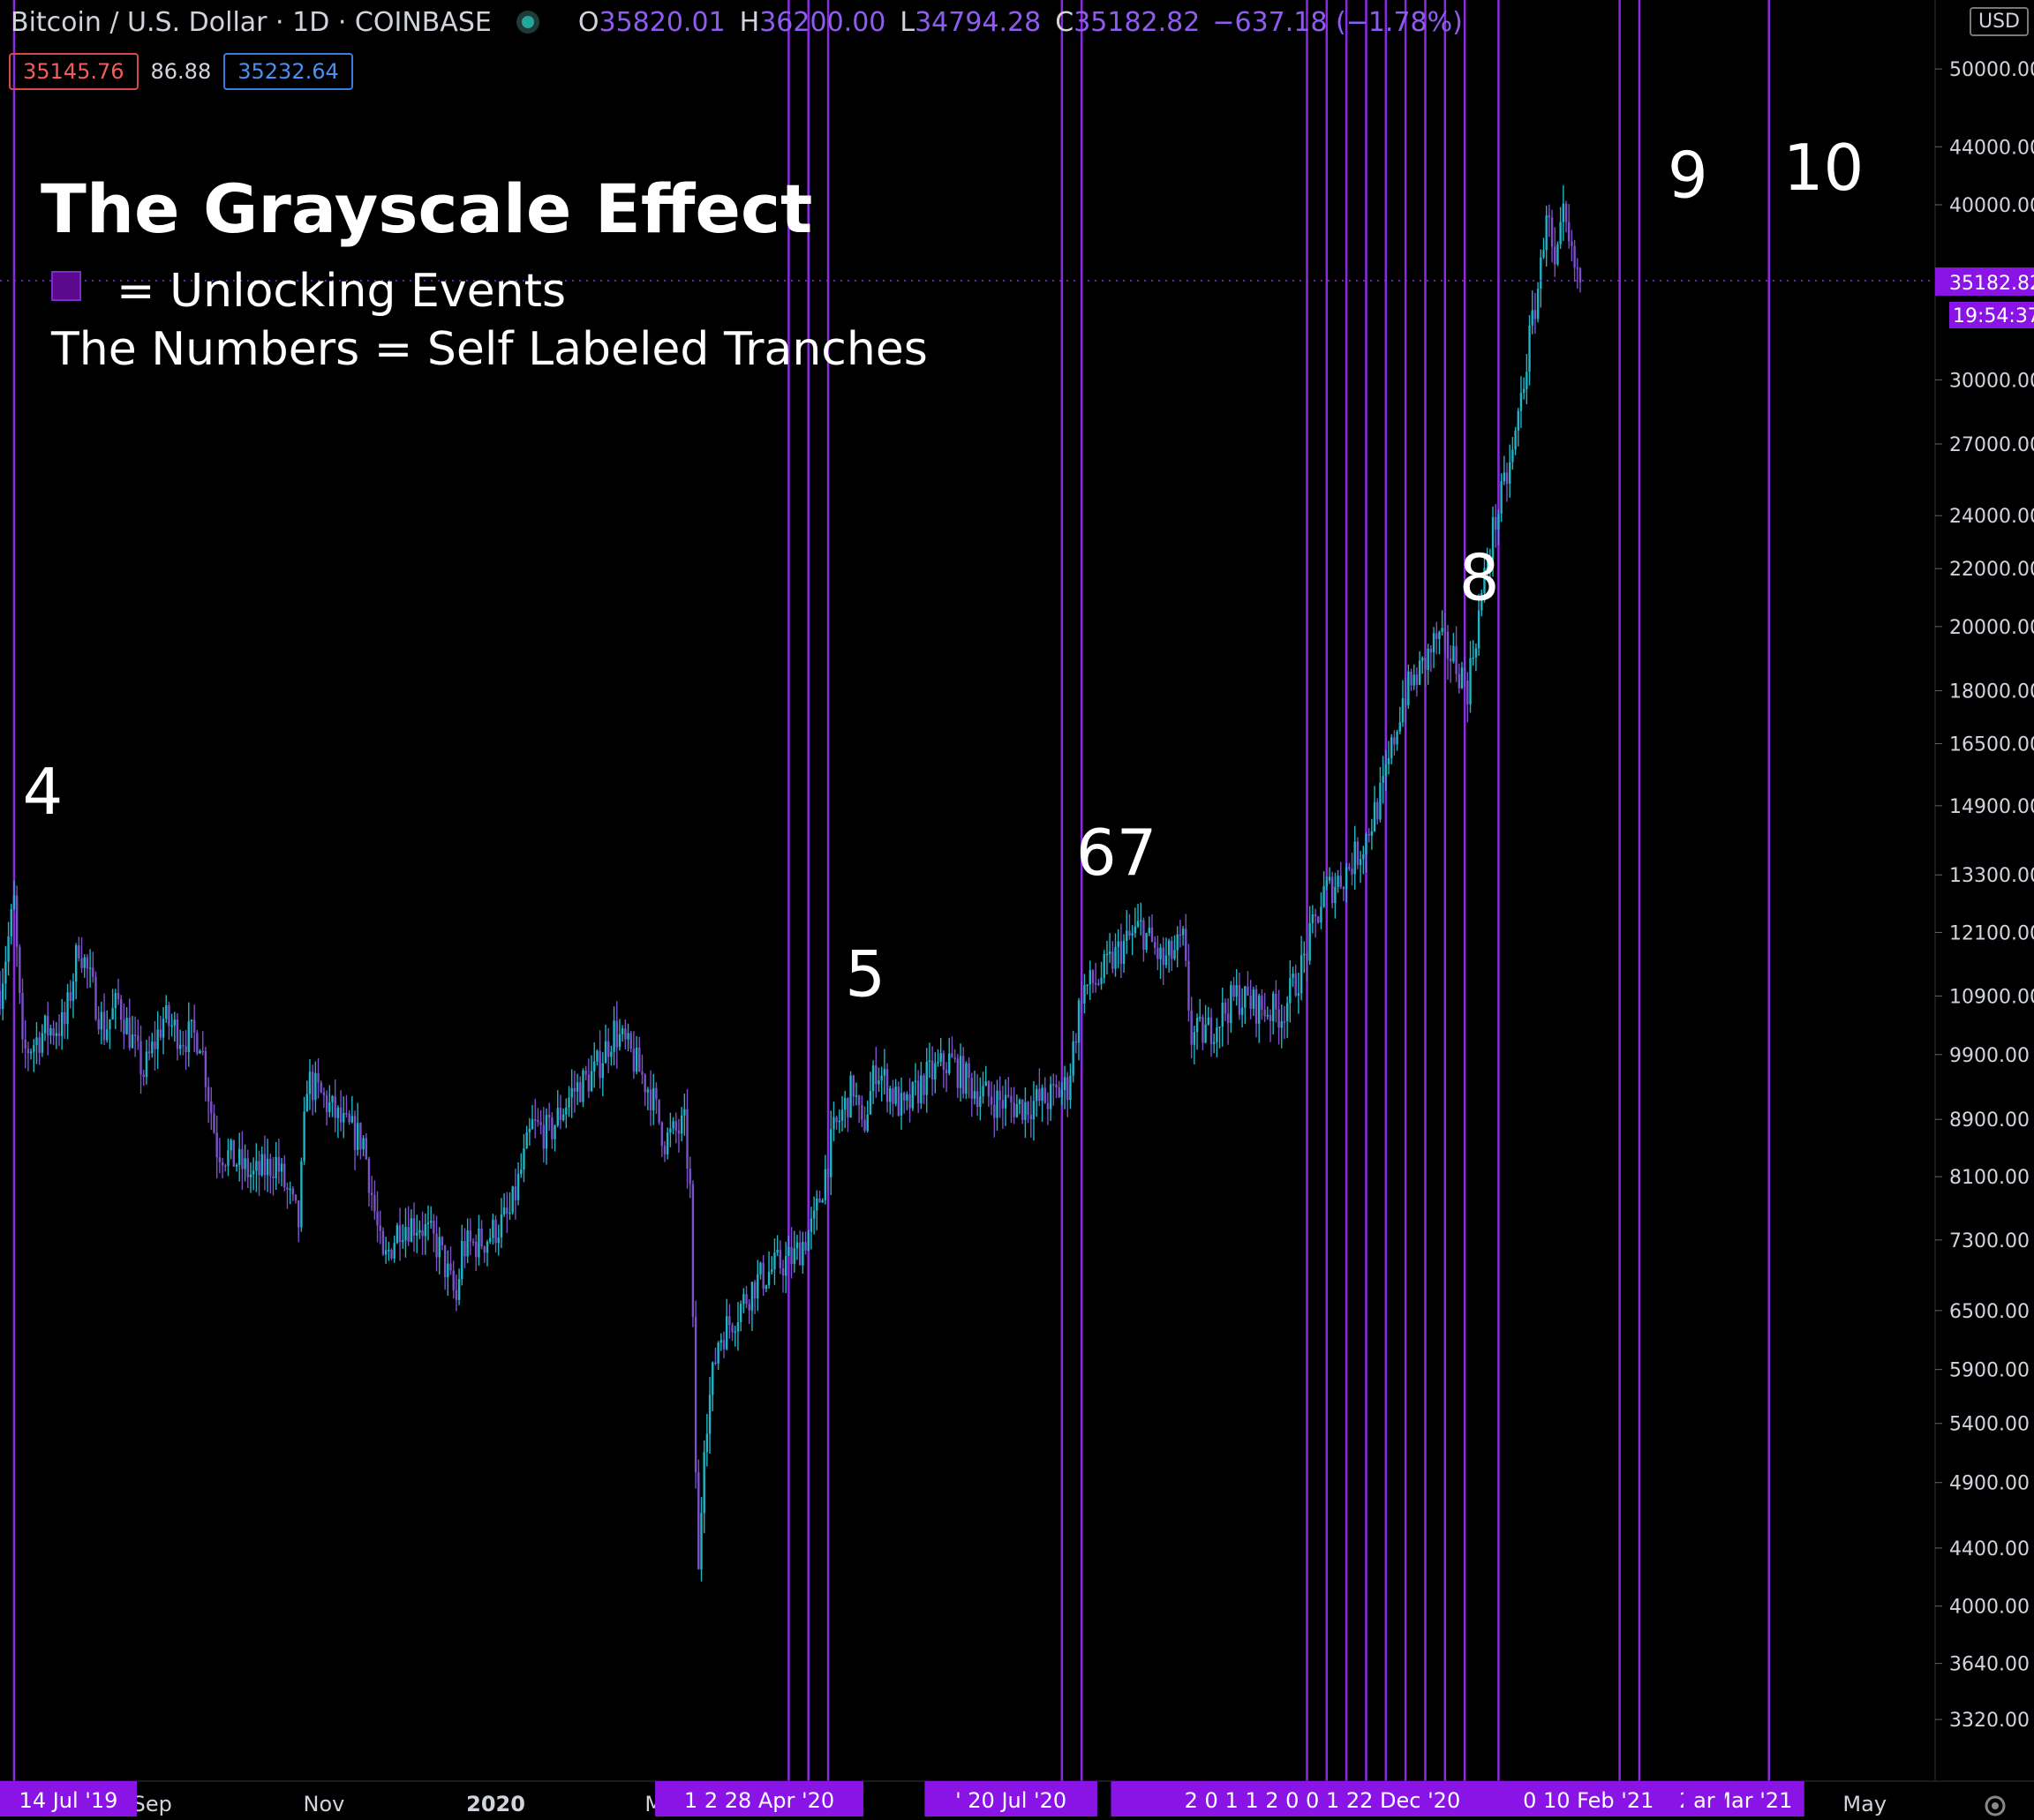 This screenshot has height=1820, width=2034. I want to click on event-date-label: 2 0 1 1 2 0 0 1 22 Dec '20, so click(1322, 1798).